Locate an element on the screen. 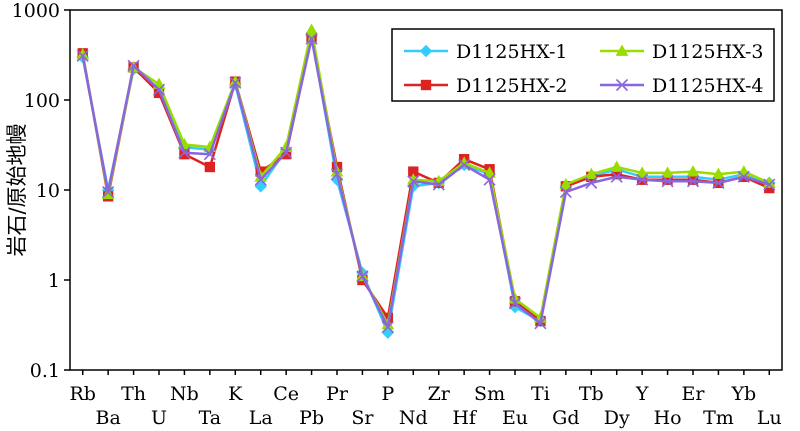  x-tick-label: Y is located at coordinates (642, 394).